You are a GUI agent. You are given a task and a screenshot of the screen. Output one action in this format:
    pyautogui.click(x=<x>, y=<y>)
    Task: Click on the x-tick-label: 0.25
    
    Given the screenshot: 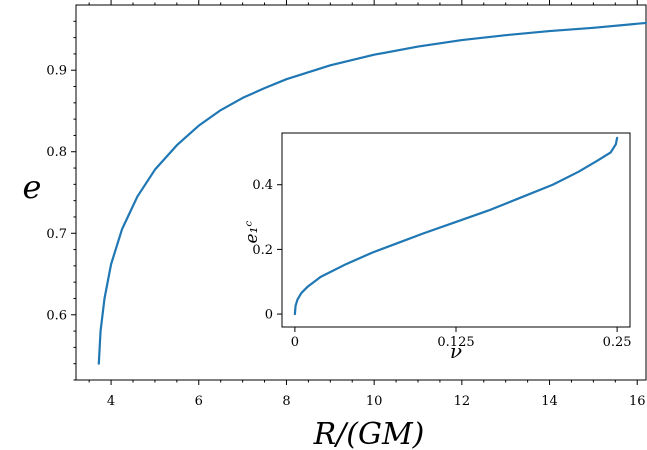 What is the action you would take?
    pyautogui.click(x=617, y=342)
    